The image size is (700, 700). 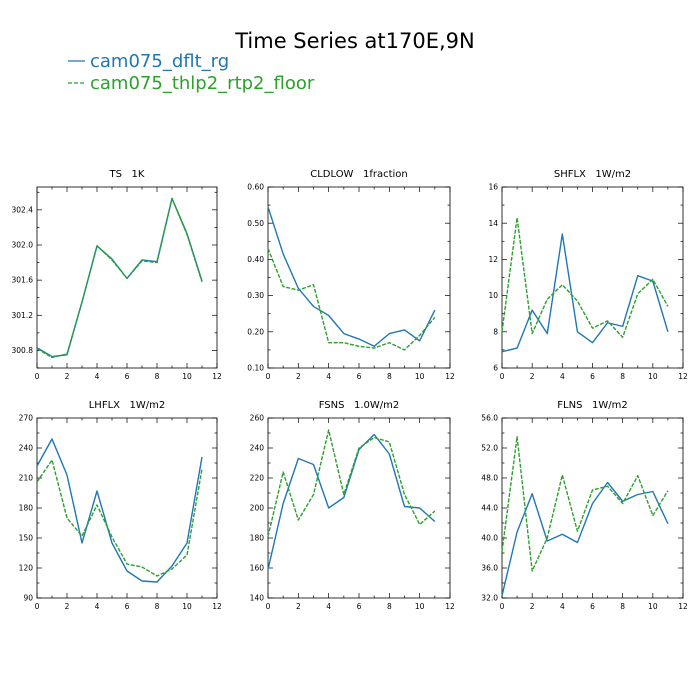 What do you see at coordinates (592, 174) in the screenshot?
I see `panel-title-2: SHFLX 1W/m2` at bounding box center [592, 174].